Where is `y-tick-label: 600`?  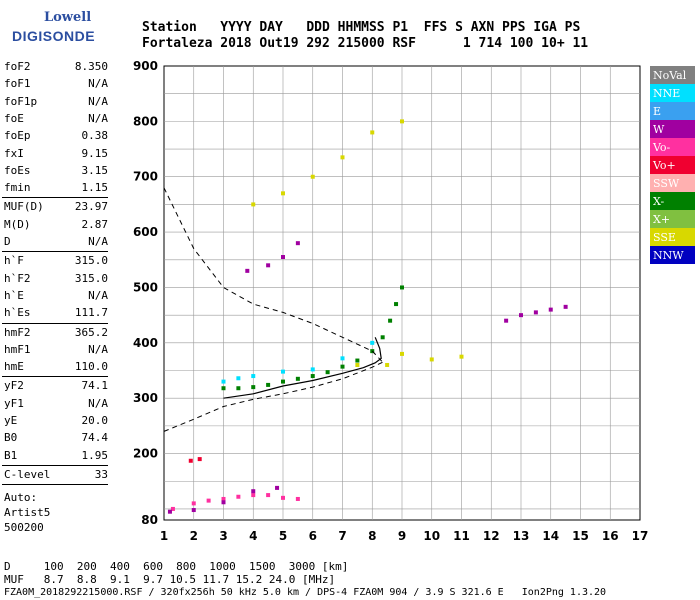 y-tick-label: 600 is located at coordinates (145, 232).